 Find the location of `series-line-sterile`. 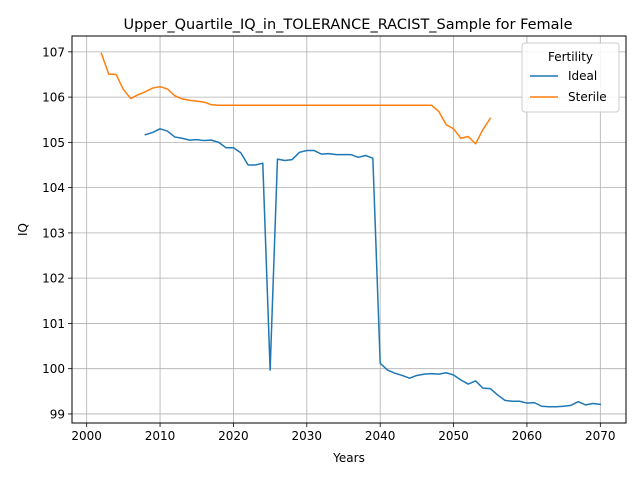

series-line-sterile is located at coordinates (296, 98).